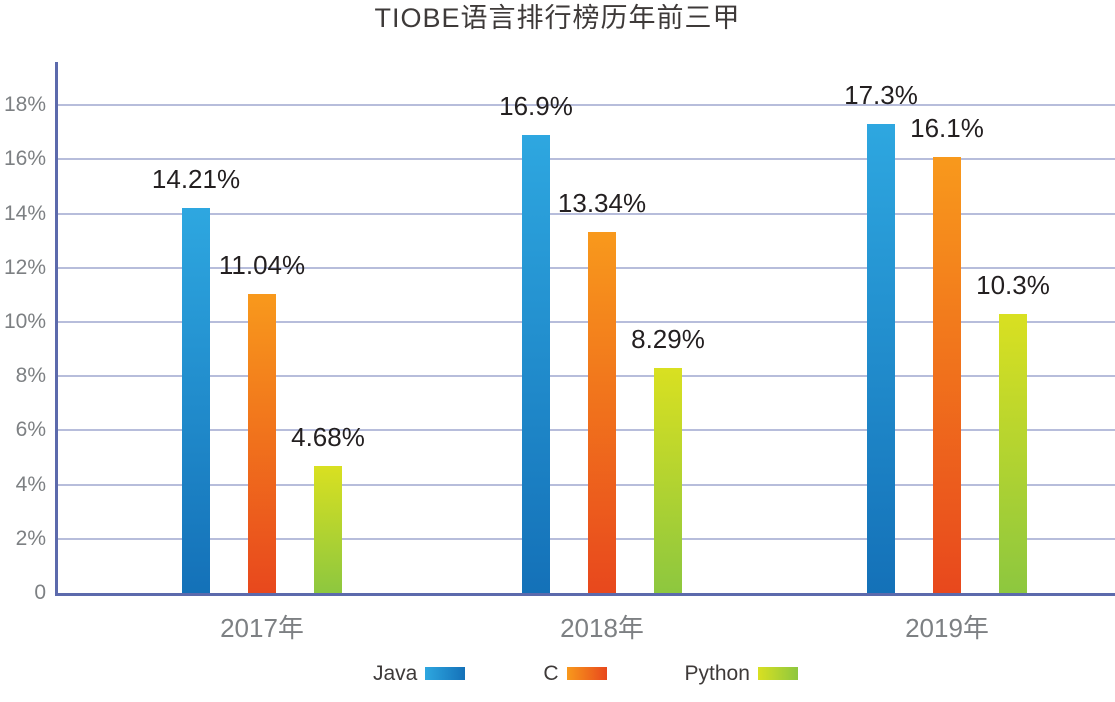  What do you see at coordinates (24, 159) in the screenshot?
I see `y-tick-label: 16%` at bounding box center [24, 159].